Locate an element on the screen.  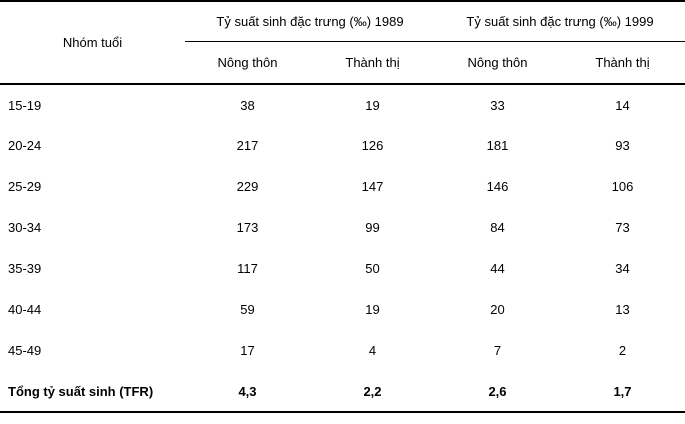
table-cell: 84 is located at coordinates (497, 227).